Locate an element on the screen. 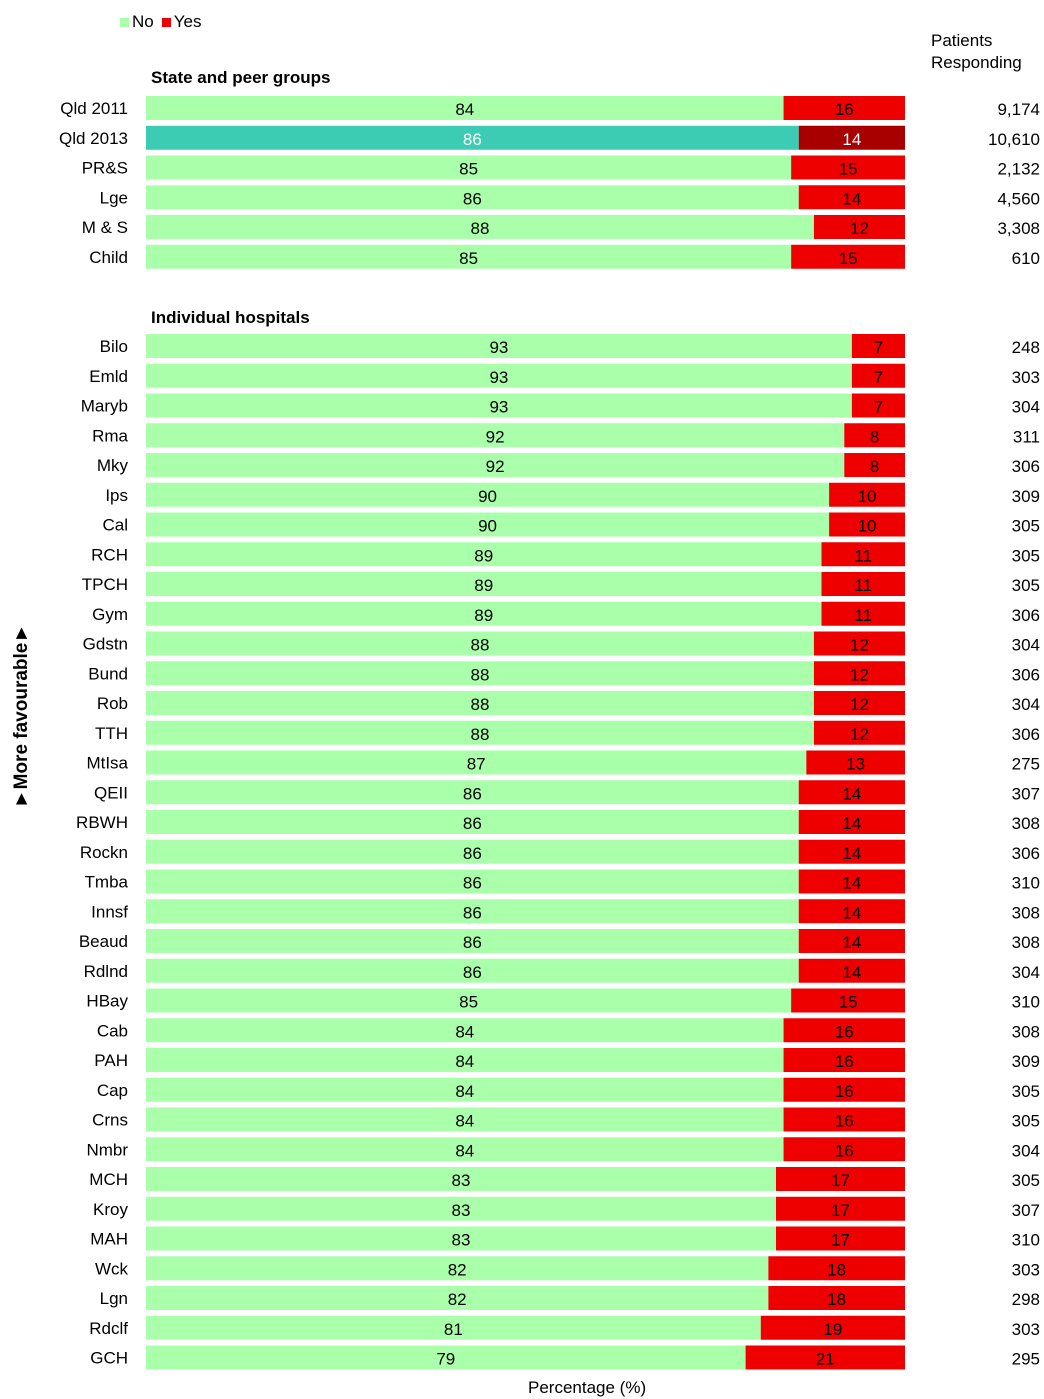  bar-yes-g1-r18 is located at coordinates (851, 881).